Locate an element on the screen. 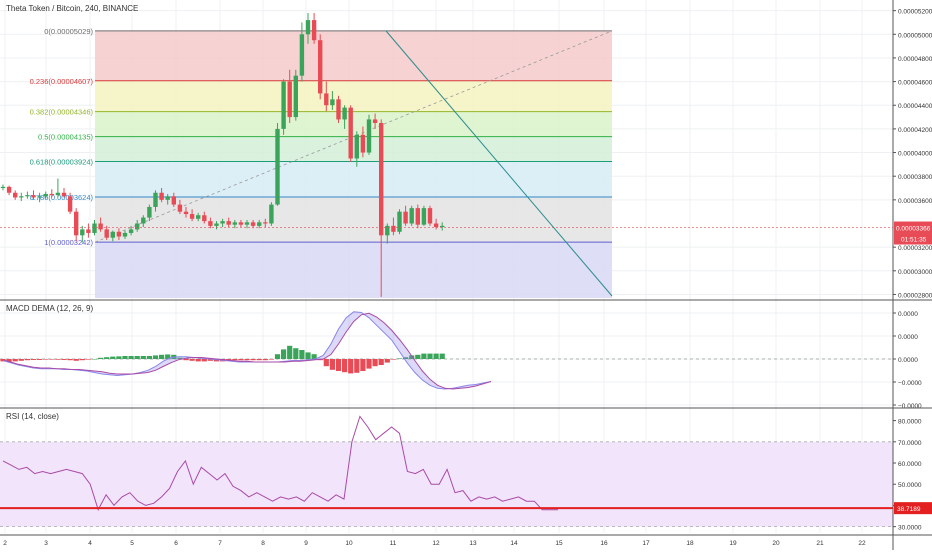 The width and height of the screenshot is (932, 555). x-tick-label: 7 is located at coordinates (220, 543).